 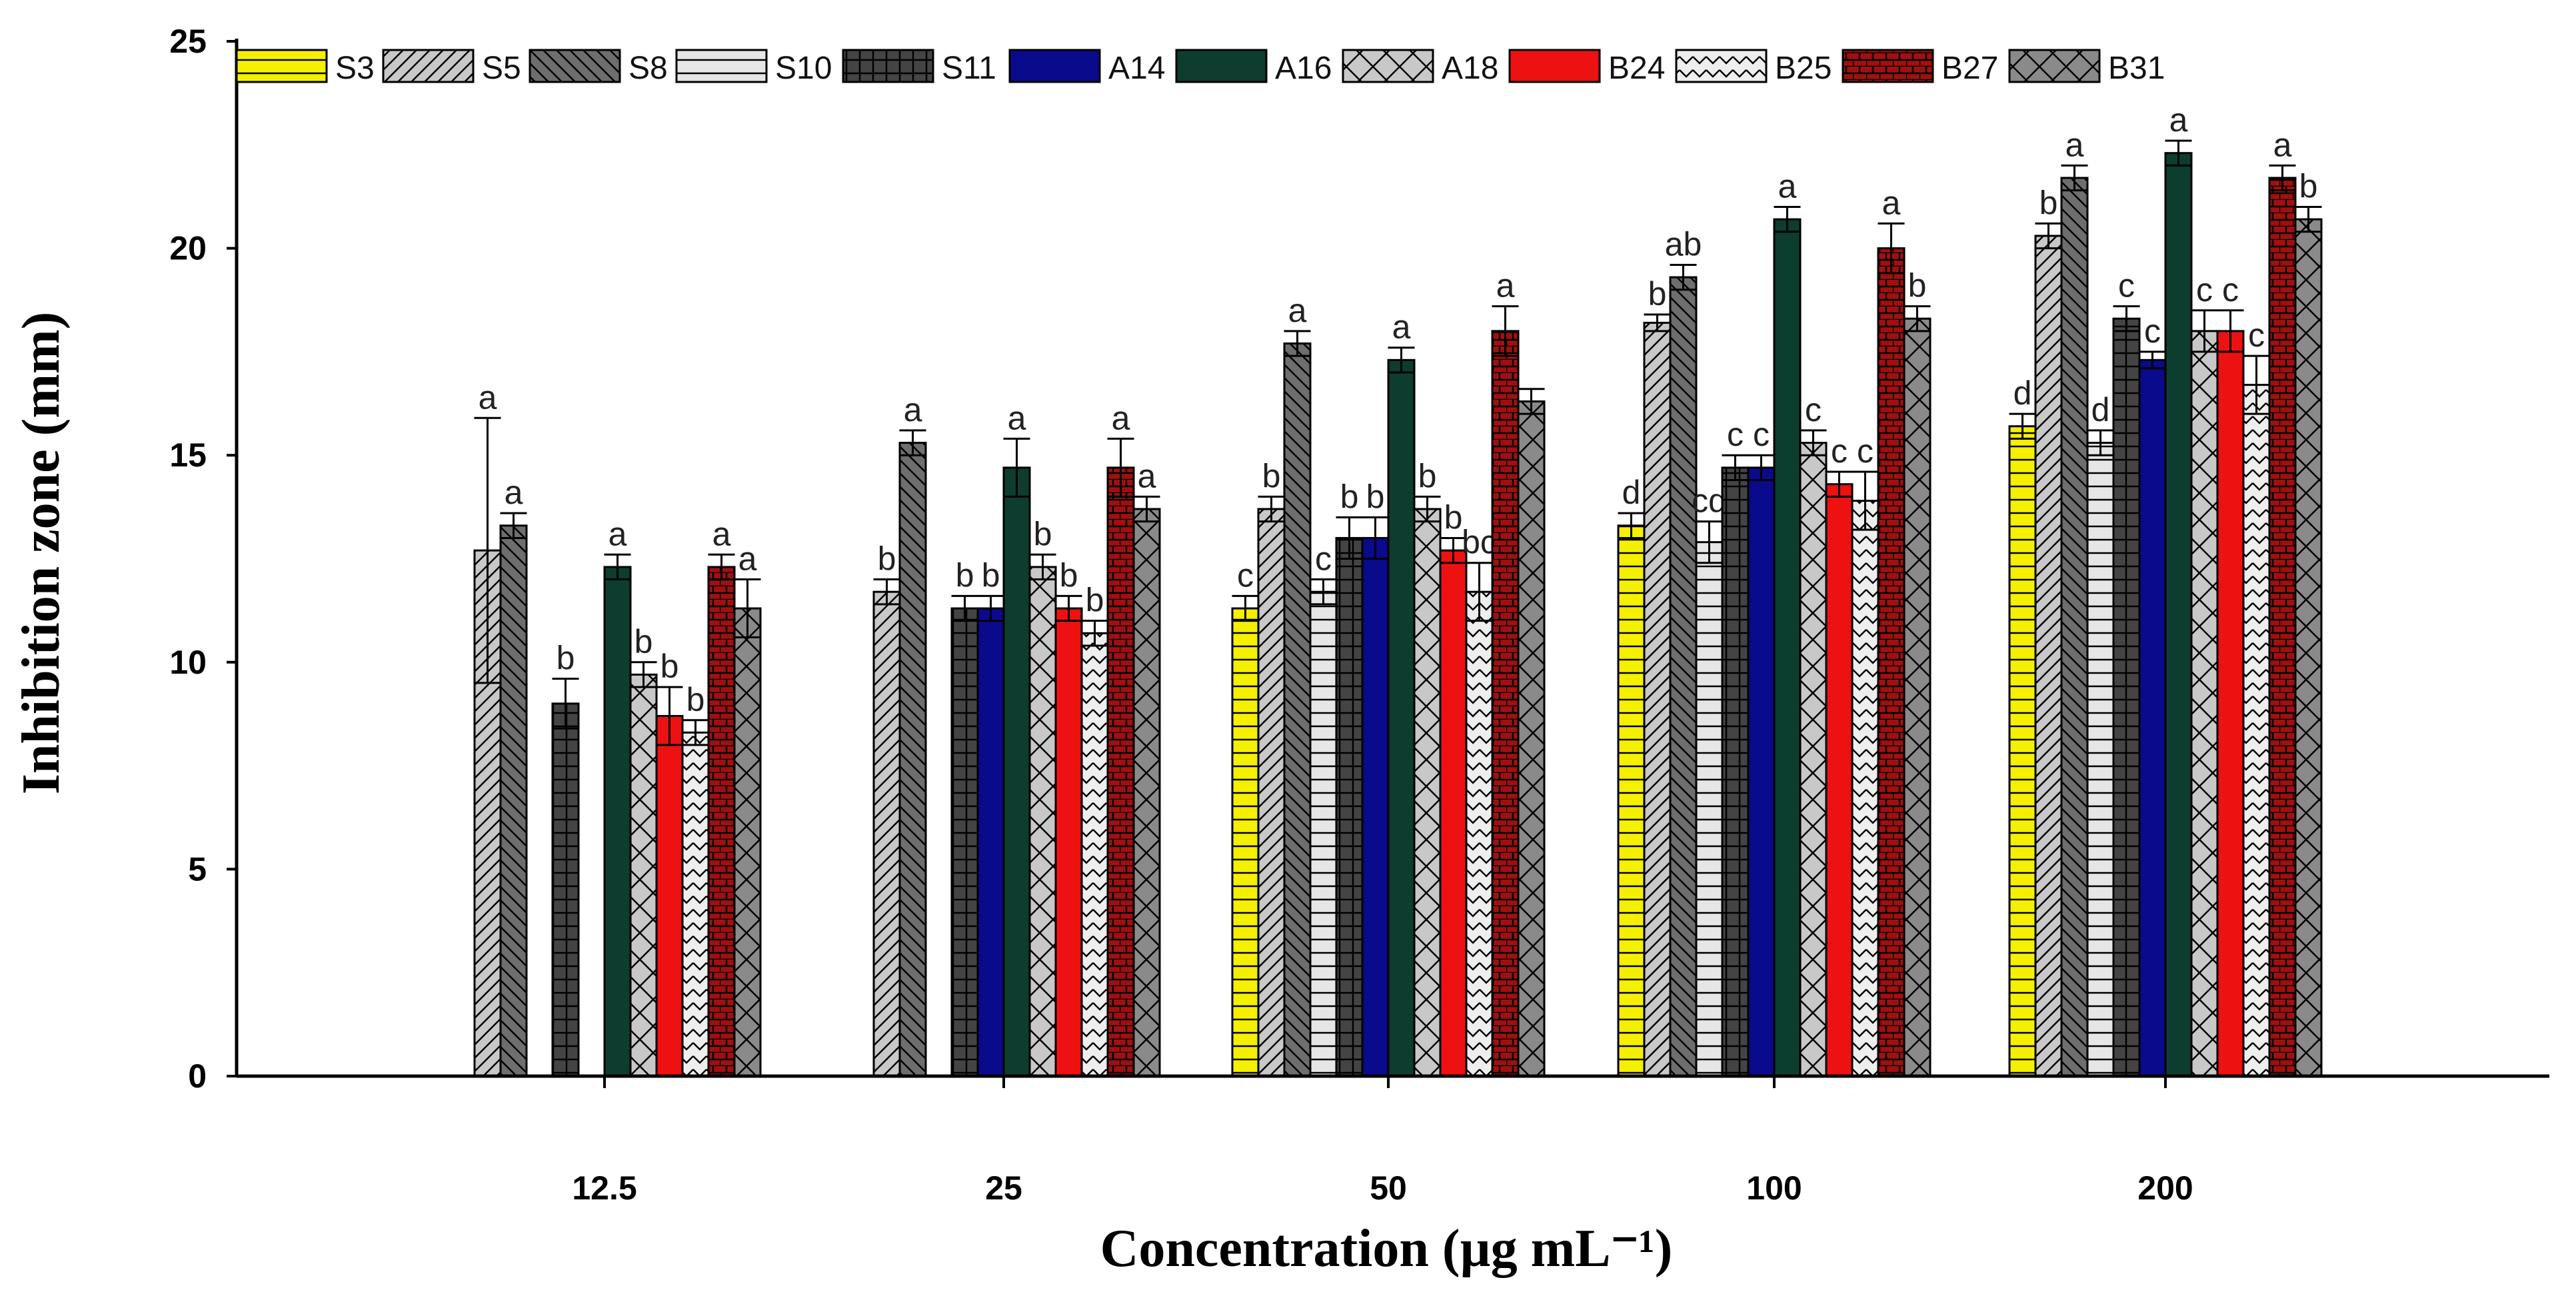 What do you see at coordinates (1388, 66) in the screenshot?
I see `legend-swatch-A18` at bounding box center [1388, 66].